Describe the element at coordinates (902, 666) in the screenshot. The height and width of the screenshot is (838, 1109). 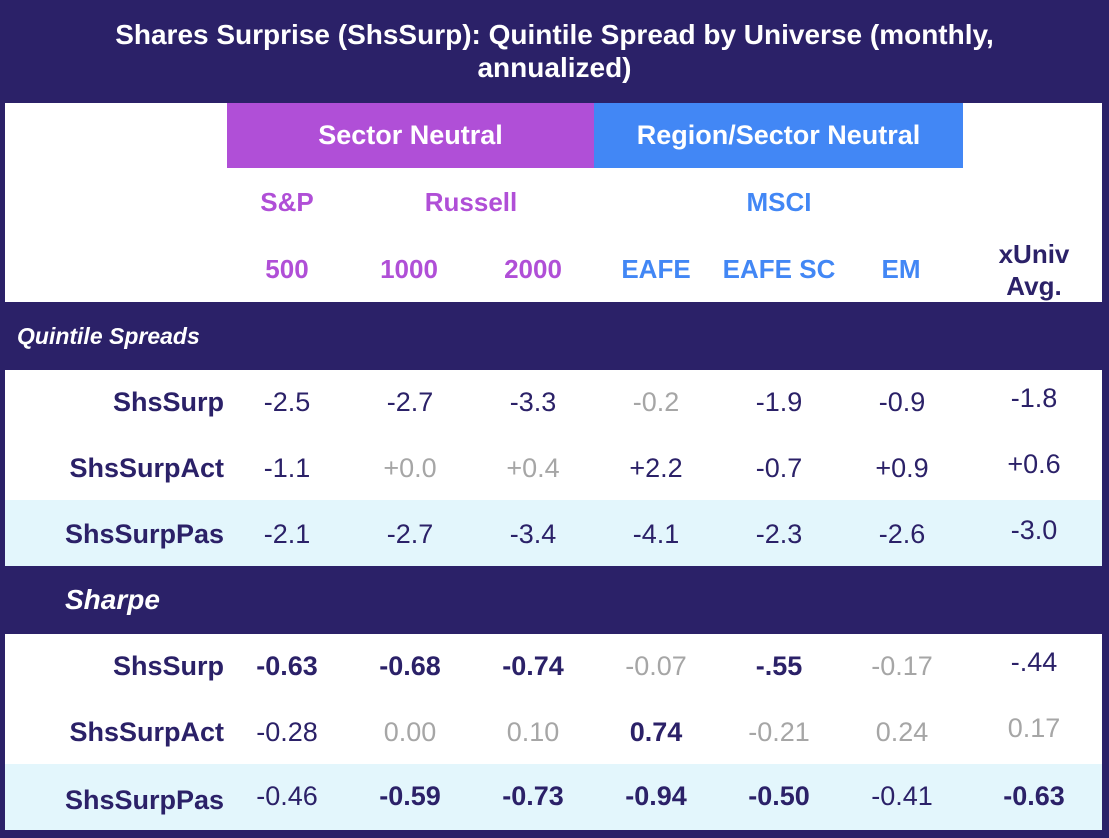
I see `table-cell: -0.17` at that location.